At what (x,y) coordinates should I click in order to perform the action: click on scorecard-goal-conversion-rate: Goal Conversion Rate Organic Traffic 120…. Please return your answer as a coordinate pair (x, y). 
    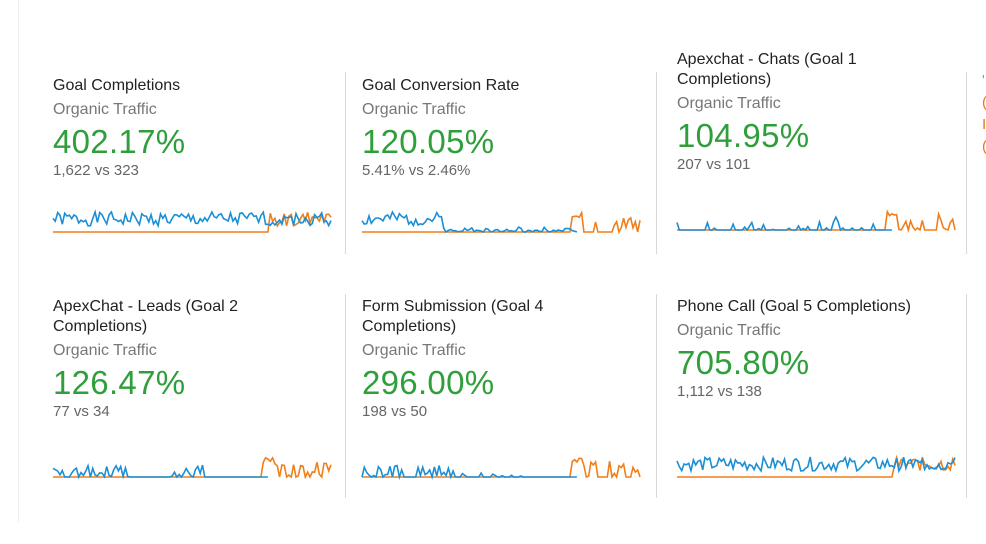
    Looking at the image, I should click on (503, 161).